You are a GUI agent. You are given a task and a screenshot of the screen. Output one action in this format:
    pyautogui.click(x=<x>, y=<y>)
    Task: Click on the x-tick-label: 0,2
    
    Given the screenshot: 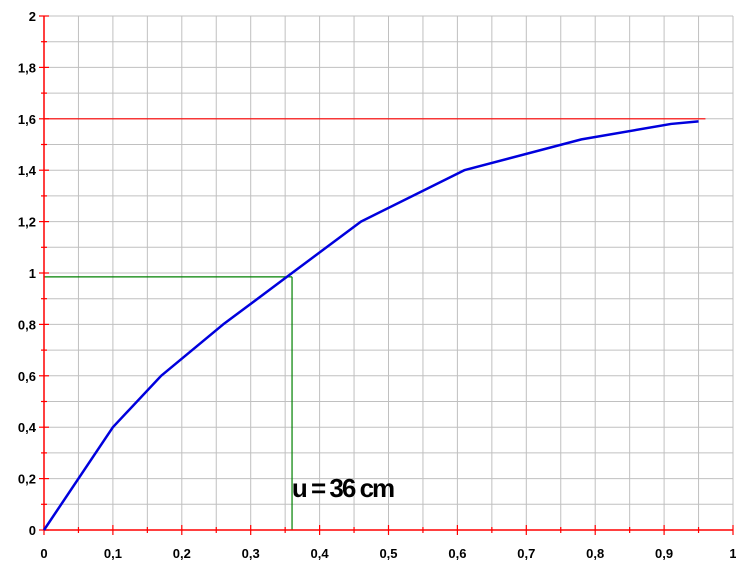 What is the action you would take?
    pyautogui.click(x=182, y=553)
    